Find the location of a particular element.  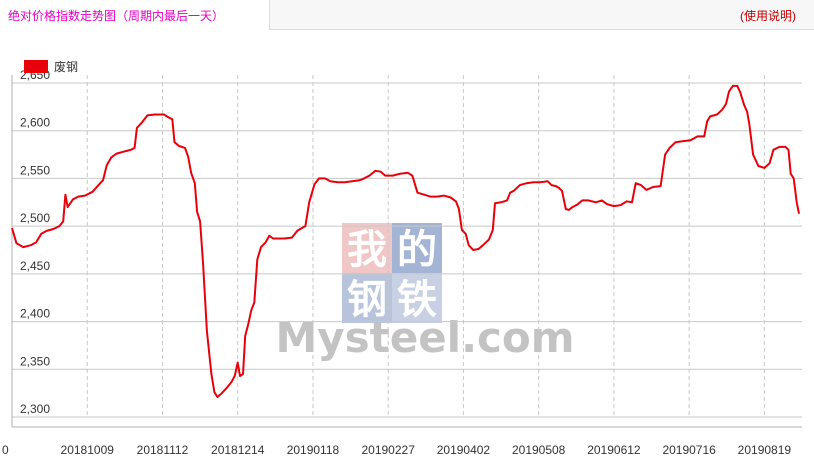

watermark-char-4: 铁 is located at coordinates (417, 300).